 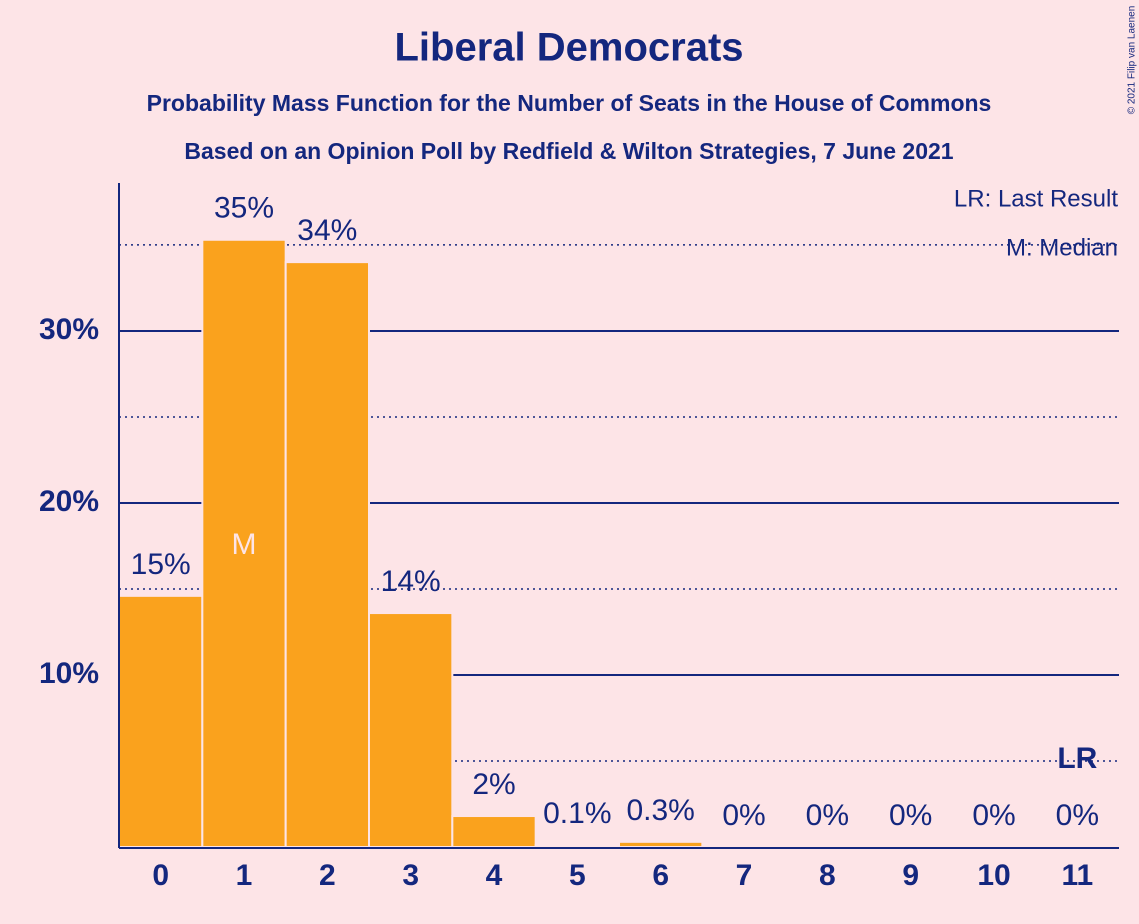 What do you see at coordinates (1077, 758) in the screenshot?
I see `last-result-marker: LR` at bounding box center [1077, 758].